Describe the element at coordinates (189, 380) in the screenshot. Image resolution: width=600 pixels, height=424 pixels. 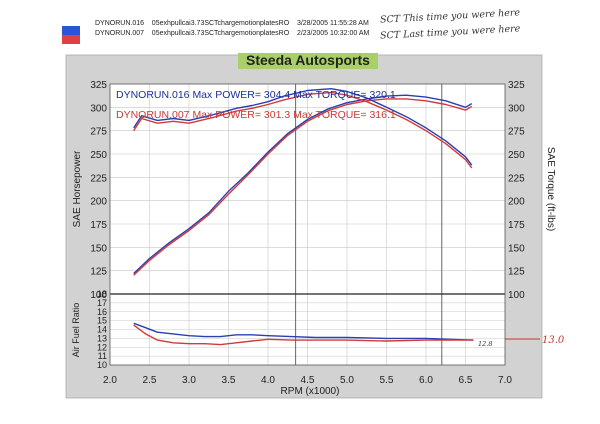
I see `x-tick-label: 3.0` at that location.